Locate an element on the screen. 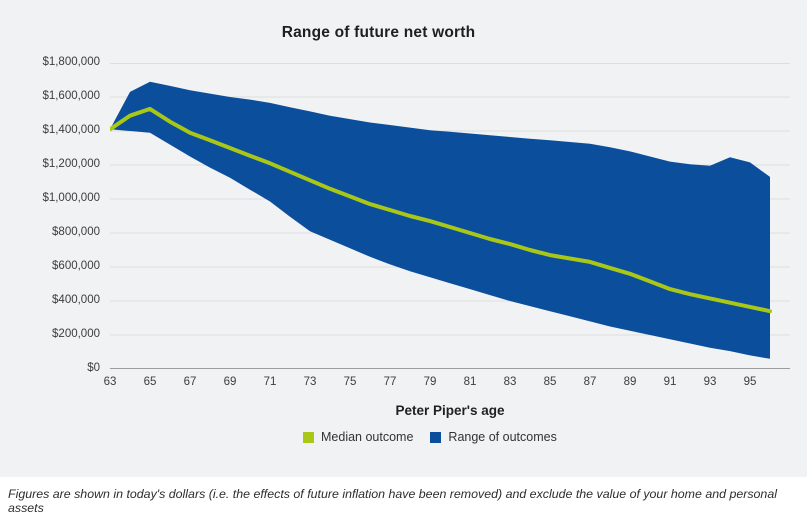 The image size is (807, 515). x-axis-tick-label: 73 is located at coordinates (310, 382).